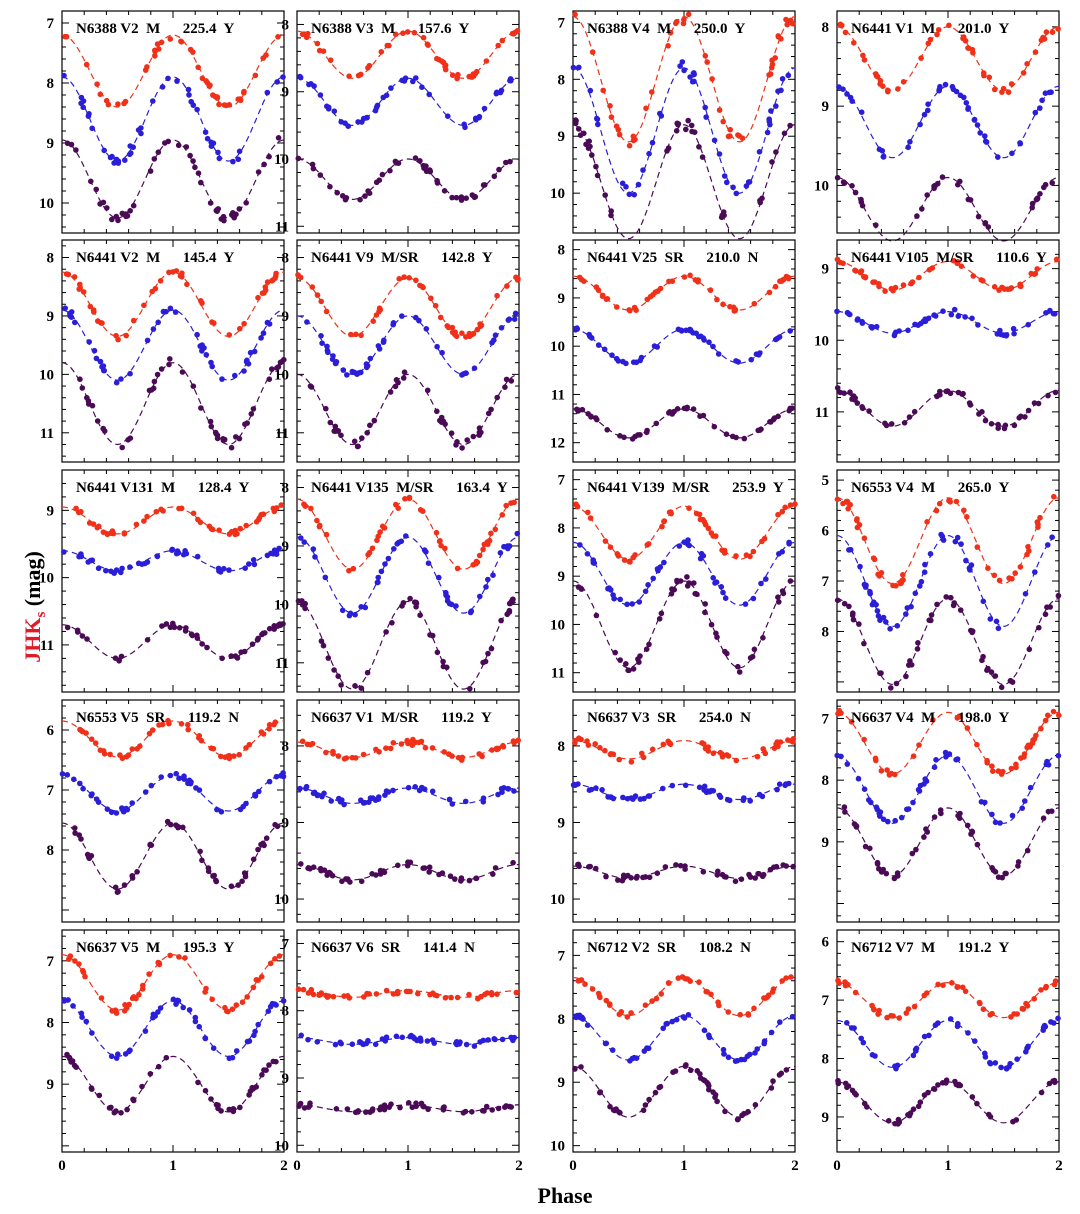  I want to click on panel-frame, so click(408, 351).